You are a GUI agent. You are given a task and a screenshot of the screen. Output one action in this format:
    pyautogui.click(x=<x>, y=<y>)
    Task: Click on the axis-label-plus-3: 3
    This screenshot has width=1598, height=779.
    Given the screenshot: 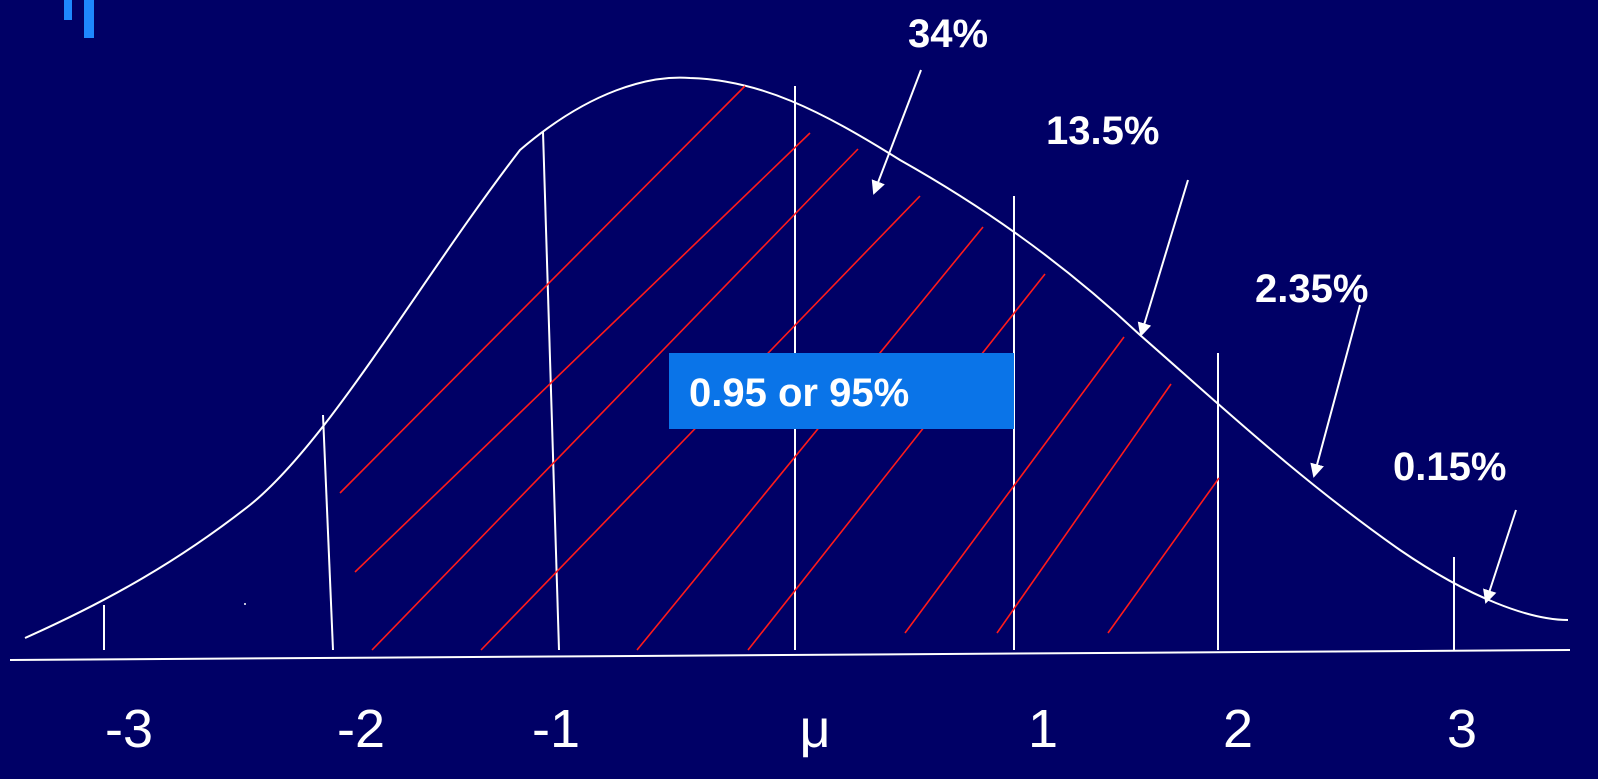 What is the action you would take?
    pyautogui.click(x=1462, y=729)
    